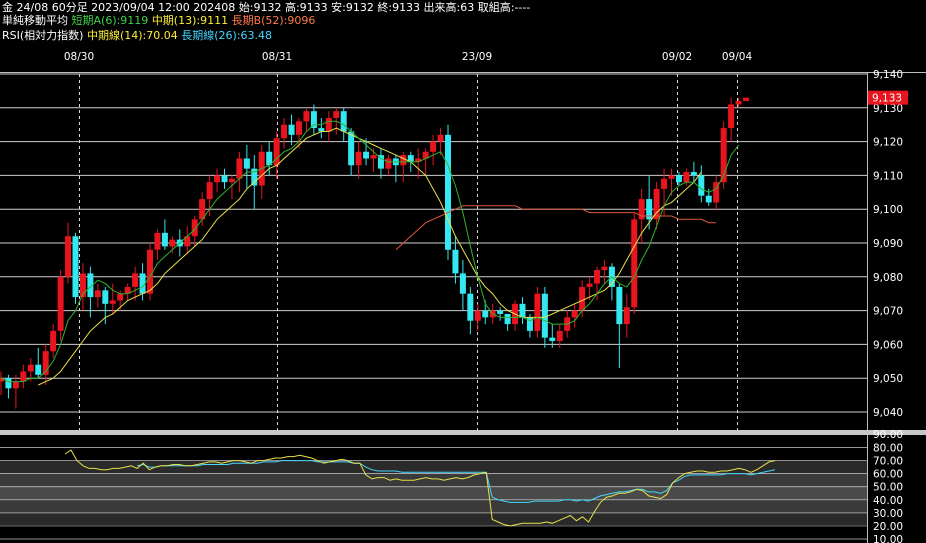 This screenshot has width=926, height=543. What do you see at coordinates (888, 176) in the screenshot?
I see `price-tick-label: 9,110` at bounding box center [888, 176].